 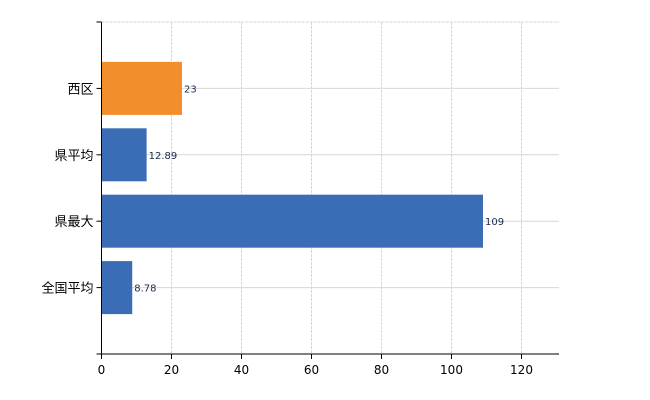 I want to click on y-tick-label: 県平均, so click(x=73, y=156).